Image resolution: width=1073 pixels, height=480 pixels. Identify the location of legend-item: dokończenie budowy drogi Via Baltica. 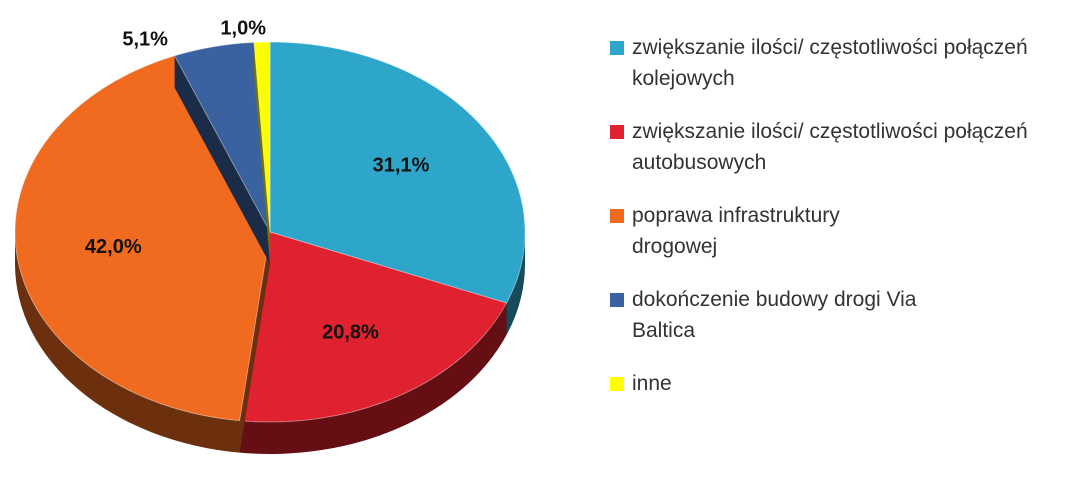
(831, 315).